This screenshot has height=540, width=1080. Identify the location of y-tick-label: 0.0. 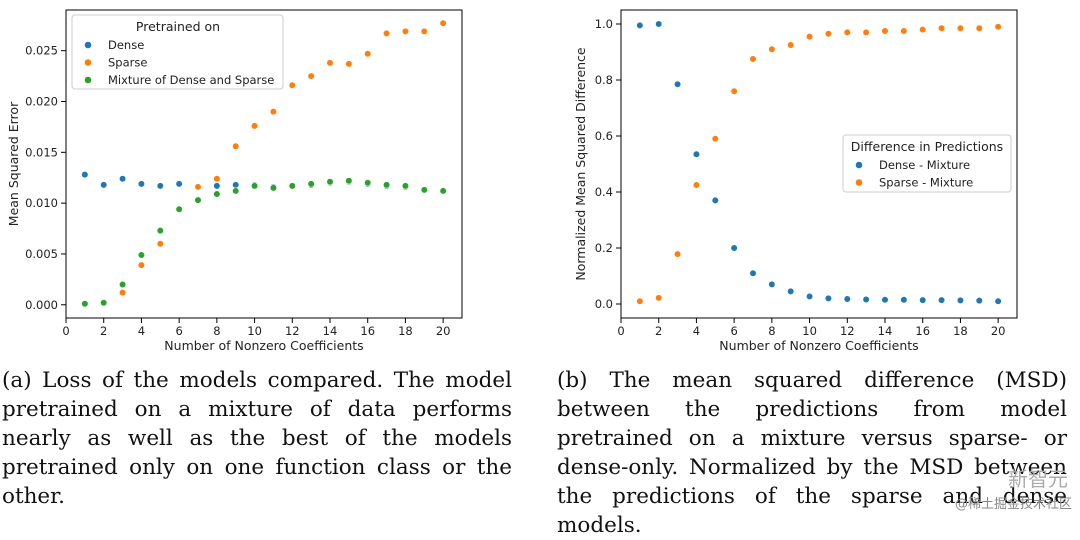
(604, 304).